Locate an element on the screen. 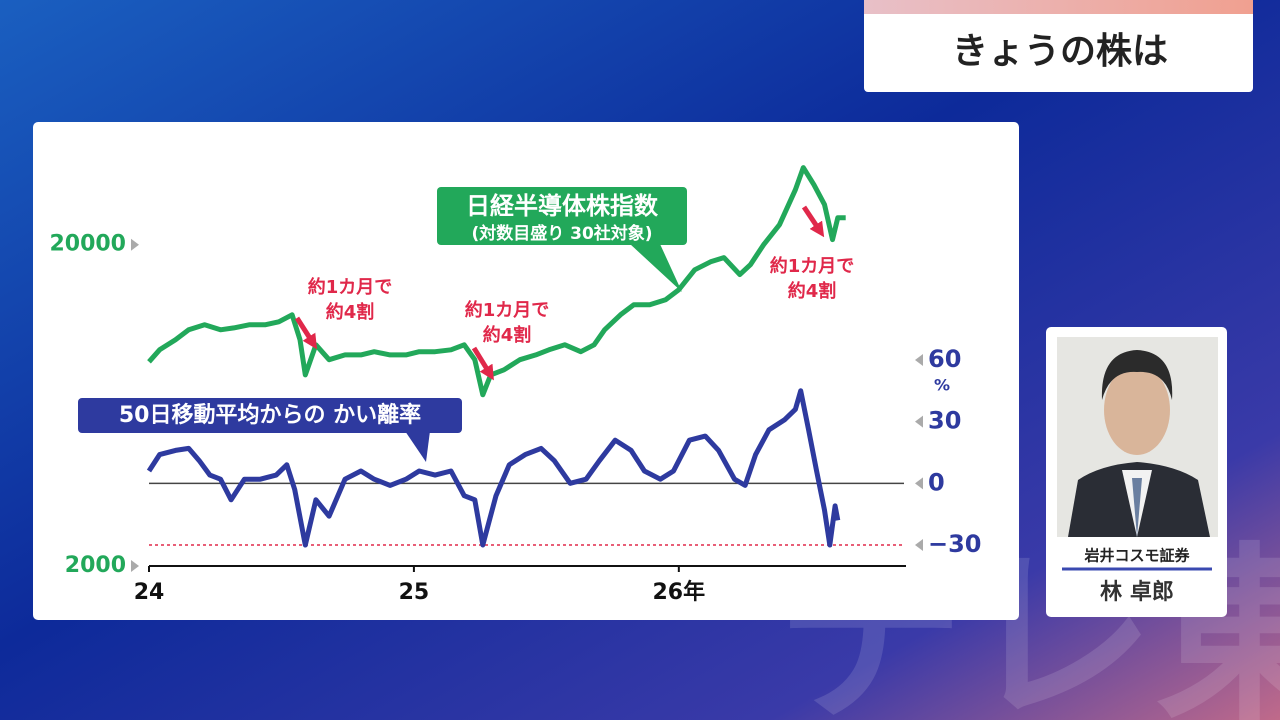  y2-tick-label: 60 is located at coordinates (944, 359).